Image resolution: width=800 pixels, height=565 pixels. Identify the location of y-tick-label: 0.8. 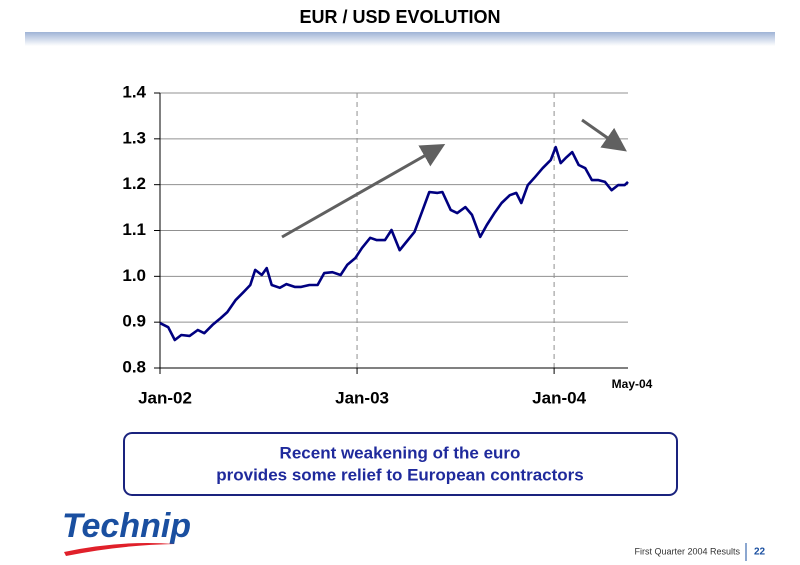
(134, 366).